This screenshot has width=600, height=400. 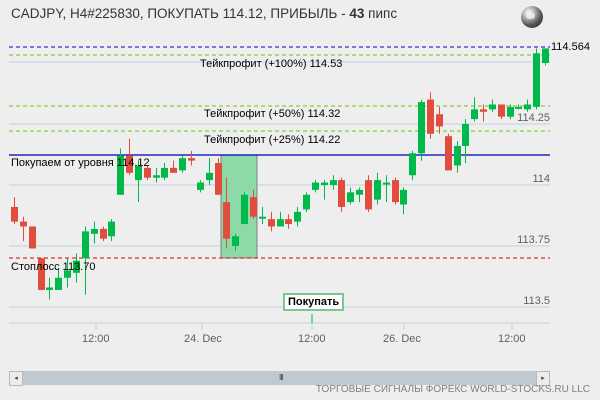 I want to click on takeprofit-50-label: Тейкпрофит (+50%) 114.32, so click(x=272, y=114).